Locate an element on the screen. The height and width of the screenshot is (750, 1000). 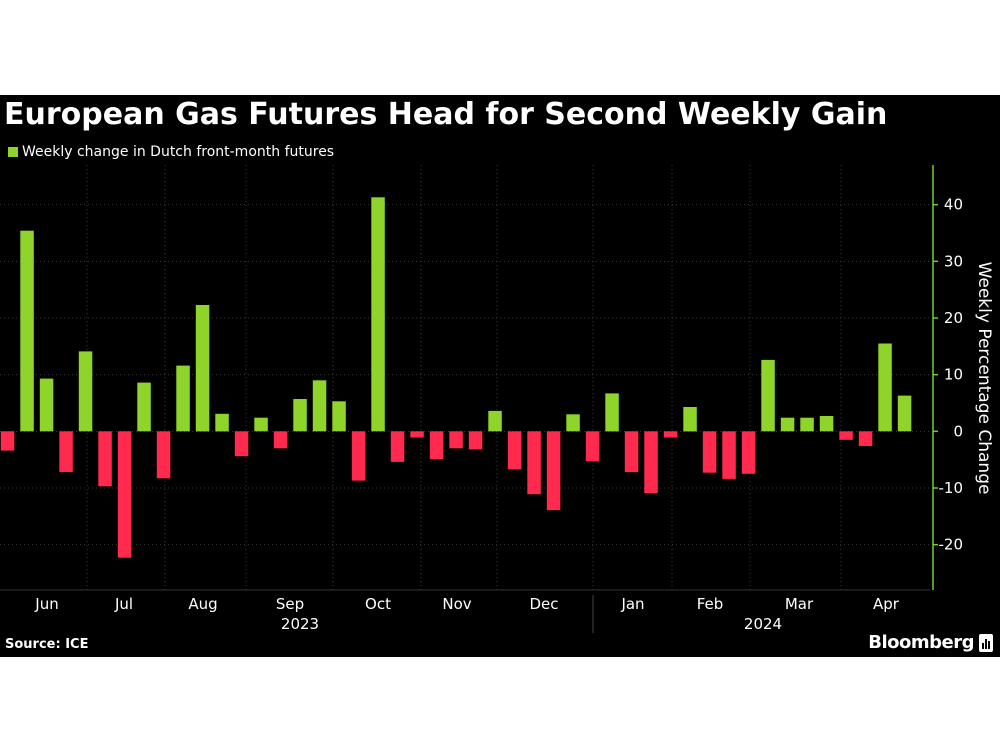
legend-swatch is located at coordinates (13, 152).